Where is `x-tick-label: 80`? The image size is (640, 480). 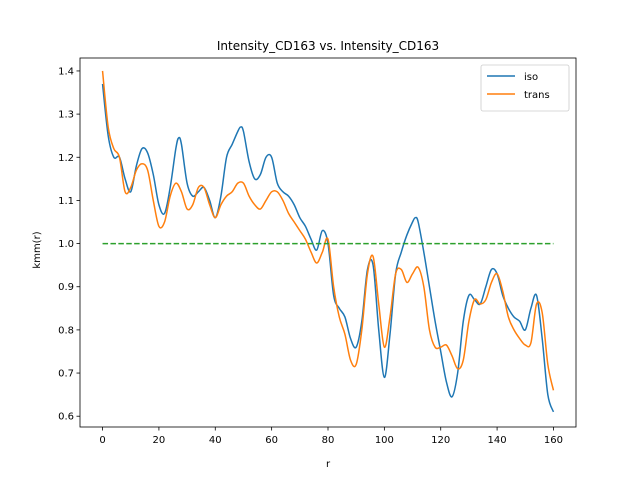 x-tick-label: 80 is located at coordinates (328, 440).